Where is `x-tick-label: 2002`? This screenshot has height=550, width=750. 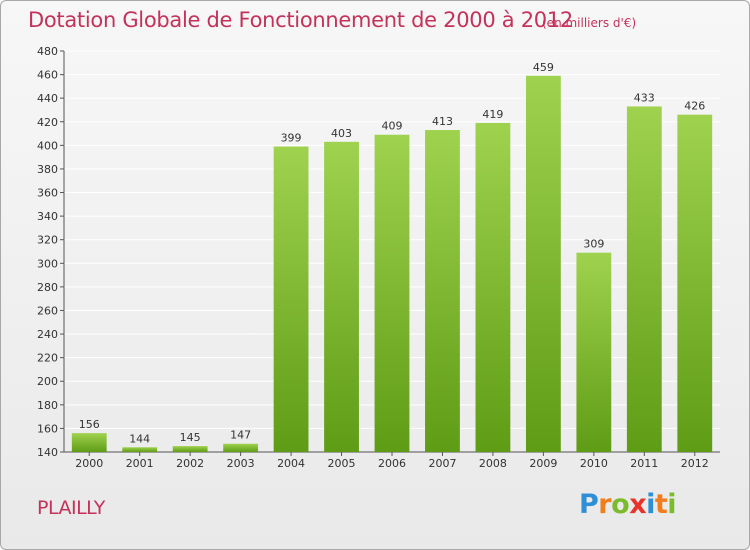
x-tick-label: 2002 is located at coordinates (190, 463).